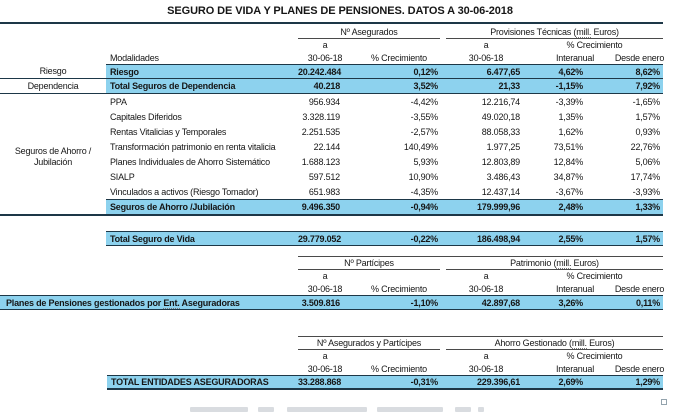 The width and height of the screenshot is (680, 415). Describe the element at coordinates (570, 207) in the screenshot. I see `cell-interanual: 2,48%` at that location.